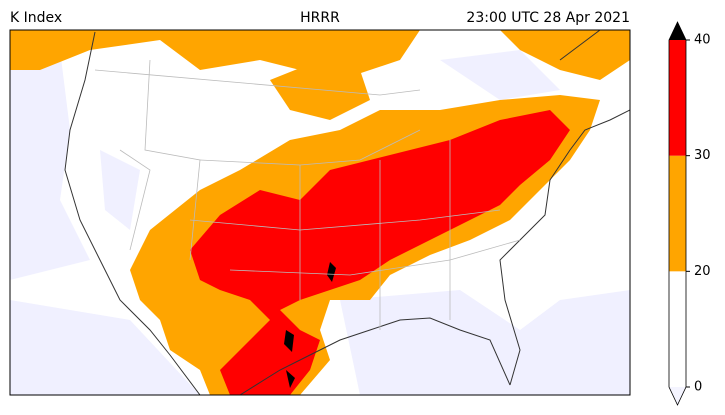 The image size is (725, 415). Describe the element at coordinates (702, 40) in the screenshot. I see `colorbar-tick-label: 40` at that location.